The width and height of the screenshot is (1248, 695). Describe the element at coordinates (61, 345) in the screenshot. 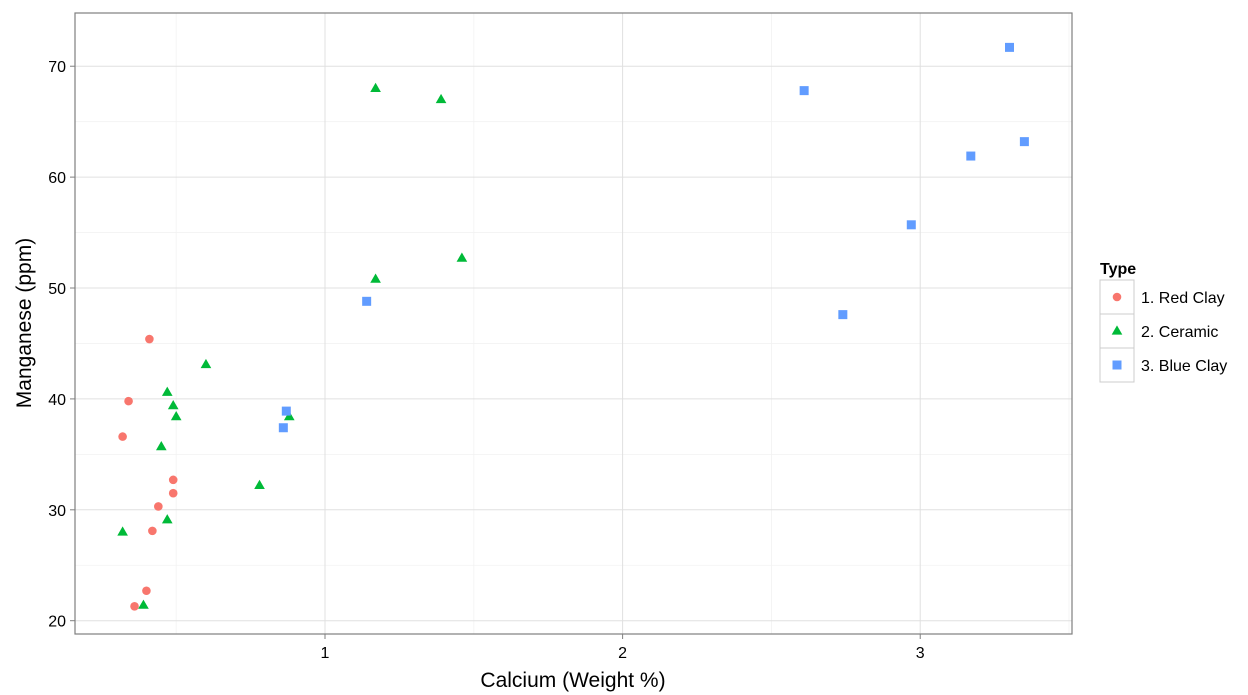

I see `y-axis: 20 30 40 50 60 70` at that location.